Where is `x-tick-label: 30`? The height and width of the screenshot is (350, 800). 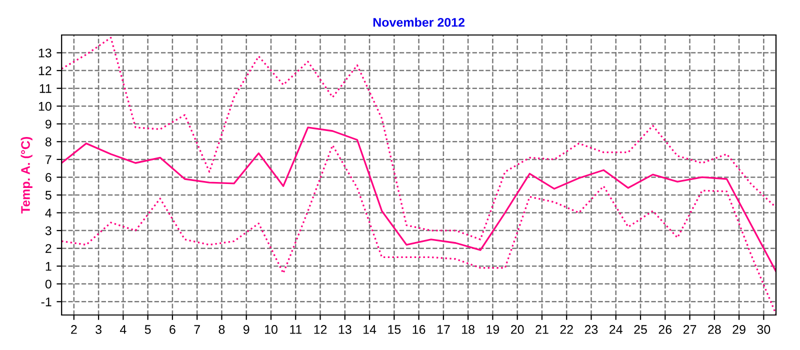 x-tick-label: 30 is located at coordinates (763, 329).